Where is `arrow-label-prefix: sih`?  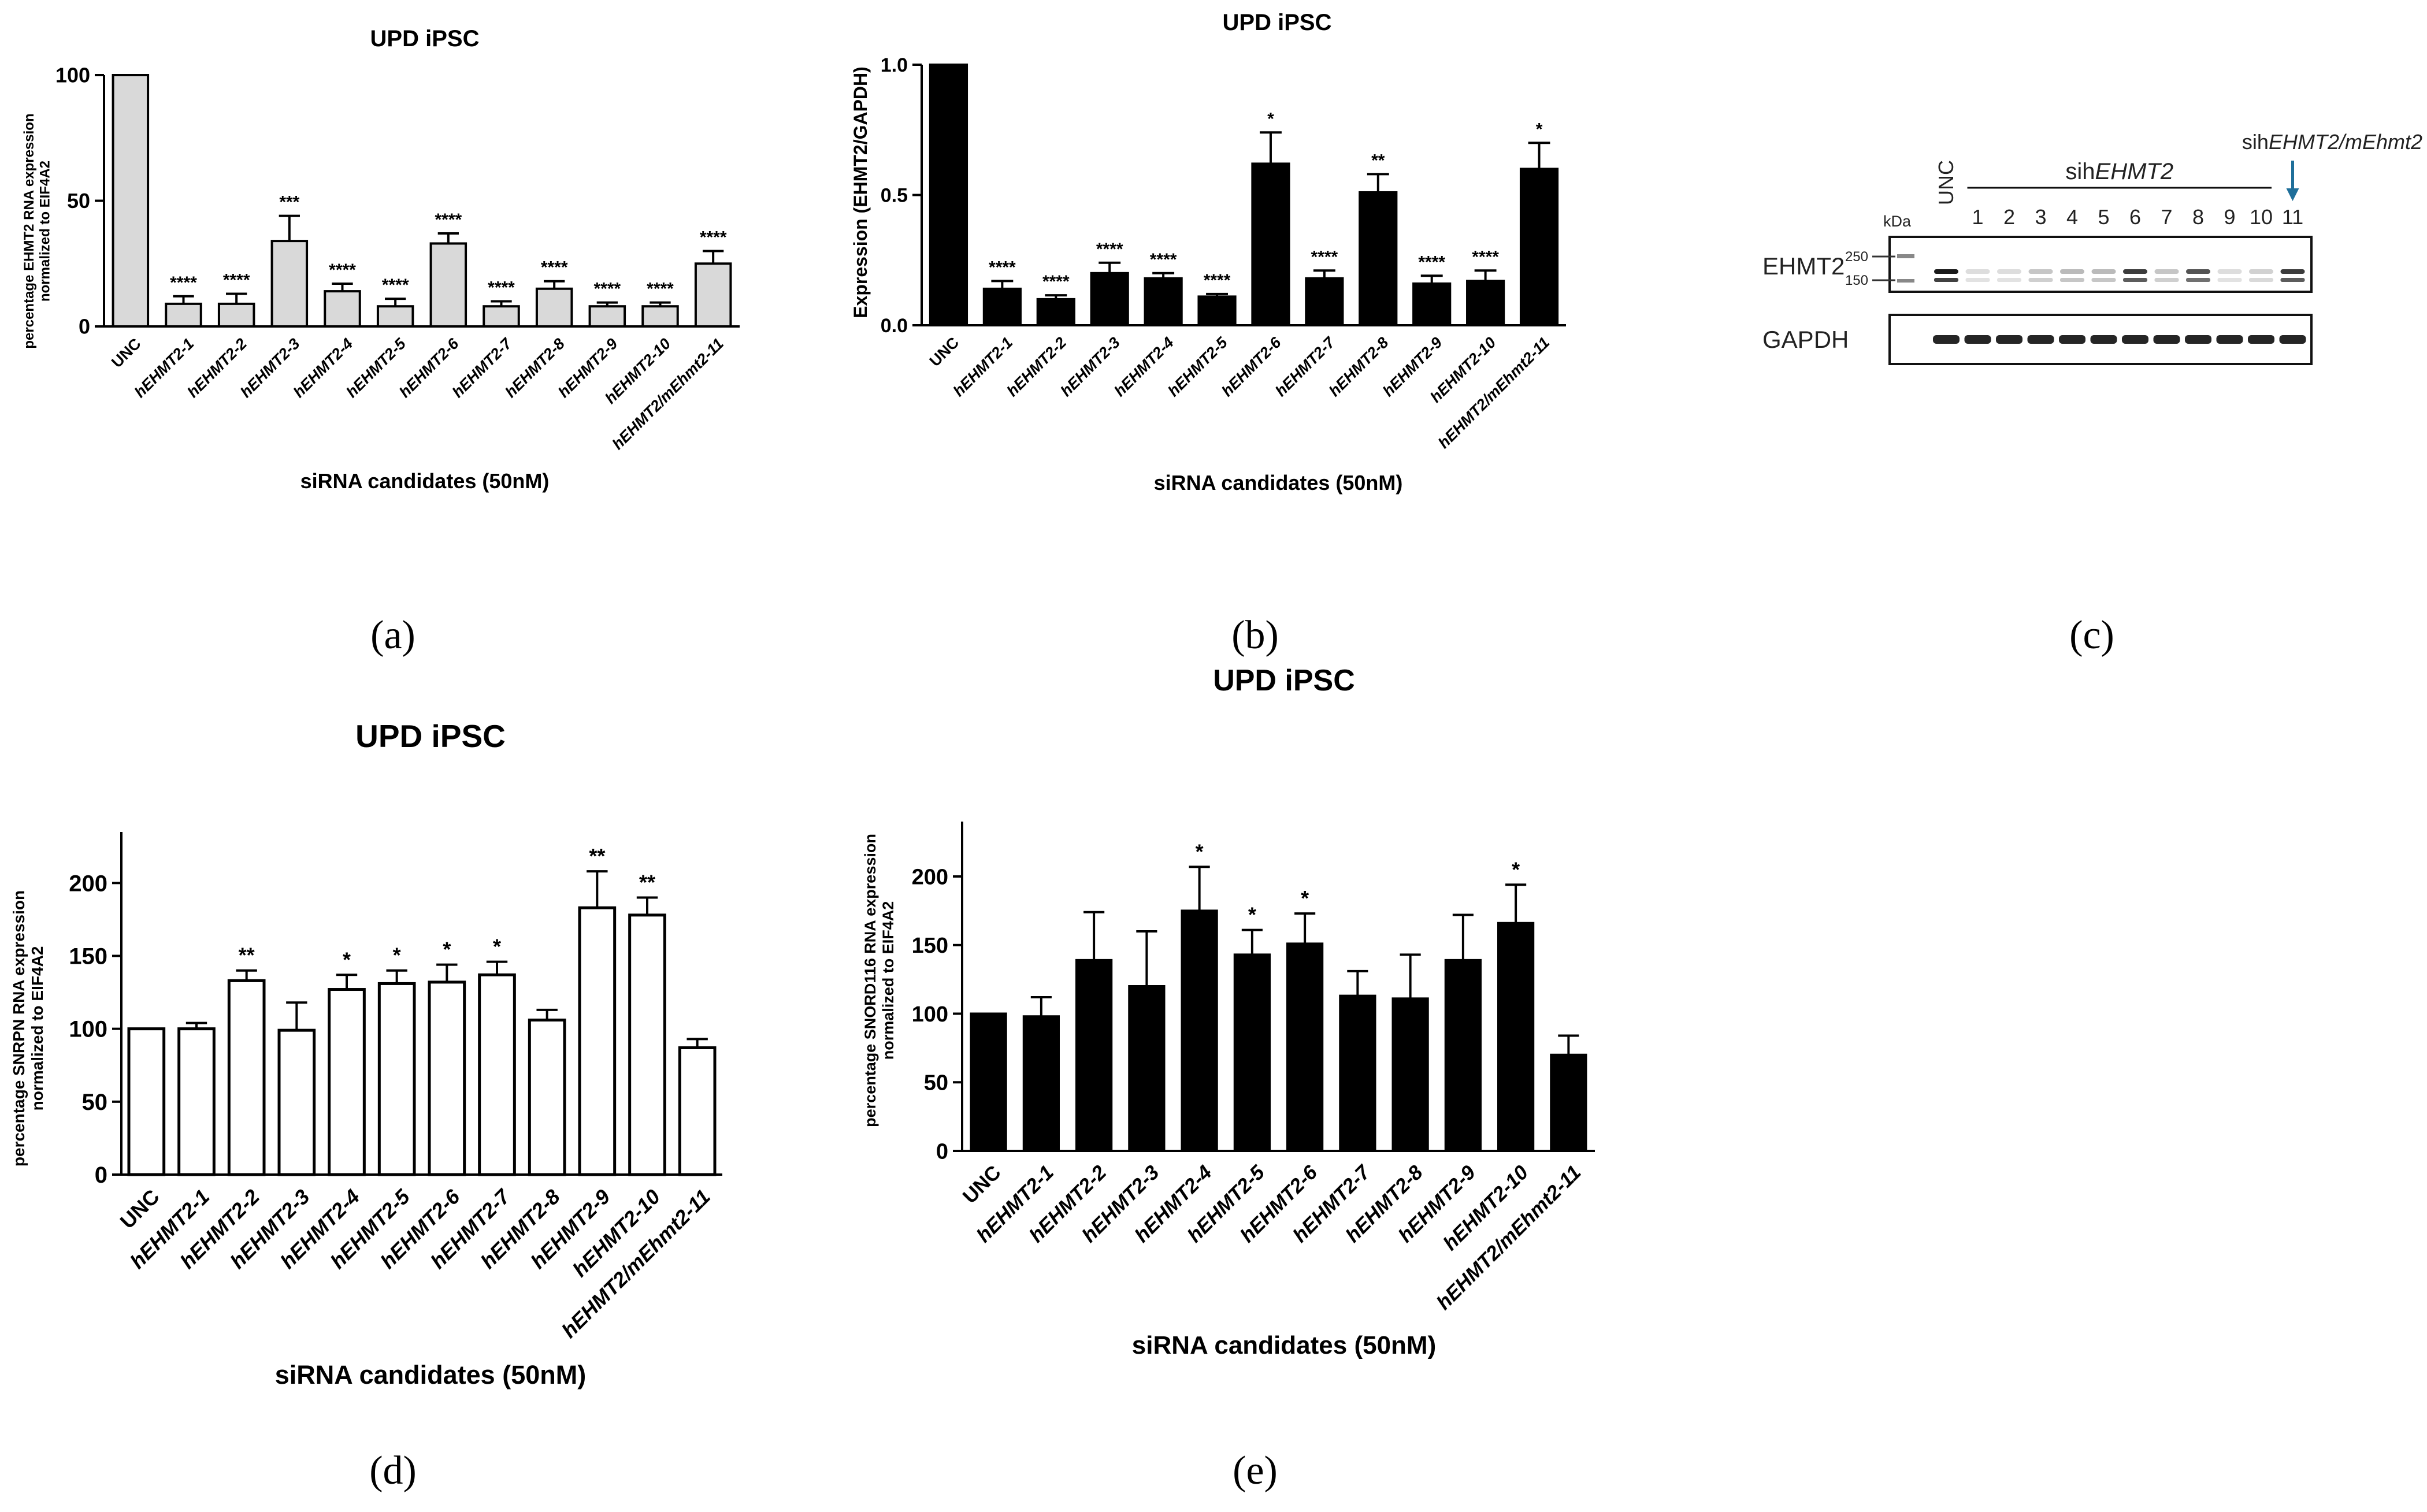 arrow-label-prefix: sih is located at coordinates (2255, 142).